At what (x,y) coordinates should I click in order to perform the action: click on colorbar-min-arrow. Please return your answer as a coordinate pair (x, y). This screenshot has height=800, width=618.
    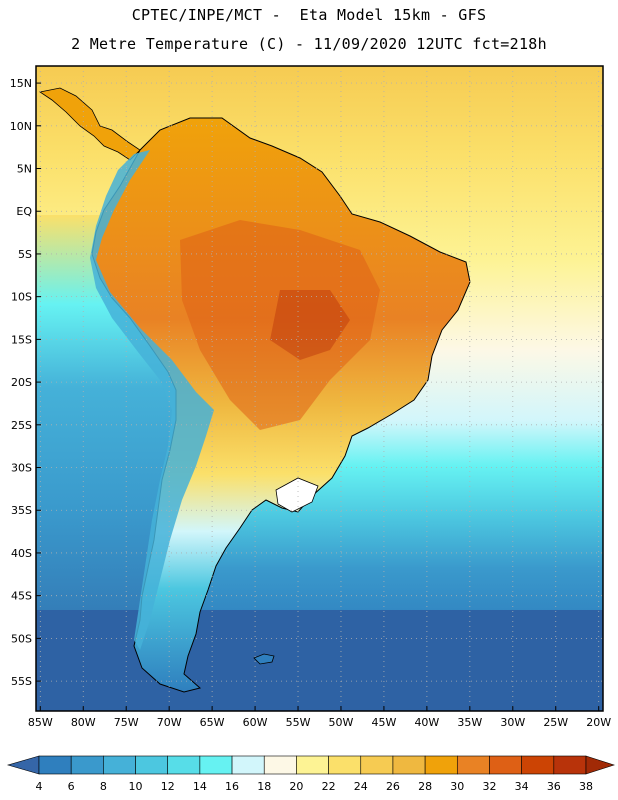
    Looking at the image, I should click on (23, 765).